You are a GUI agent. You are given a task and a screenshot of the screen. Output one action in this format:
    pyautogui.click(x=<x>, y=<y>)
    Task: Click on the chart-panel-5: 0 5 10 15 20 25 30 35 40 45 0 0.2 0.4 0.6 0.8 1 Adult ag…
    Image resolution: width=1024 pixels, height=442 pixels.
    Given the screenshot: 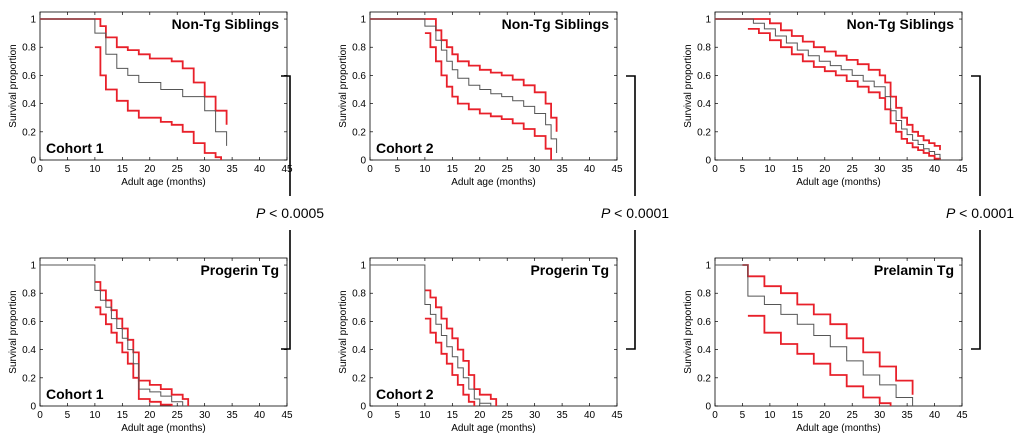 What is the action you would take?
    pyautogui.click(x=825, y=99)
    